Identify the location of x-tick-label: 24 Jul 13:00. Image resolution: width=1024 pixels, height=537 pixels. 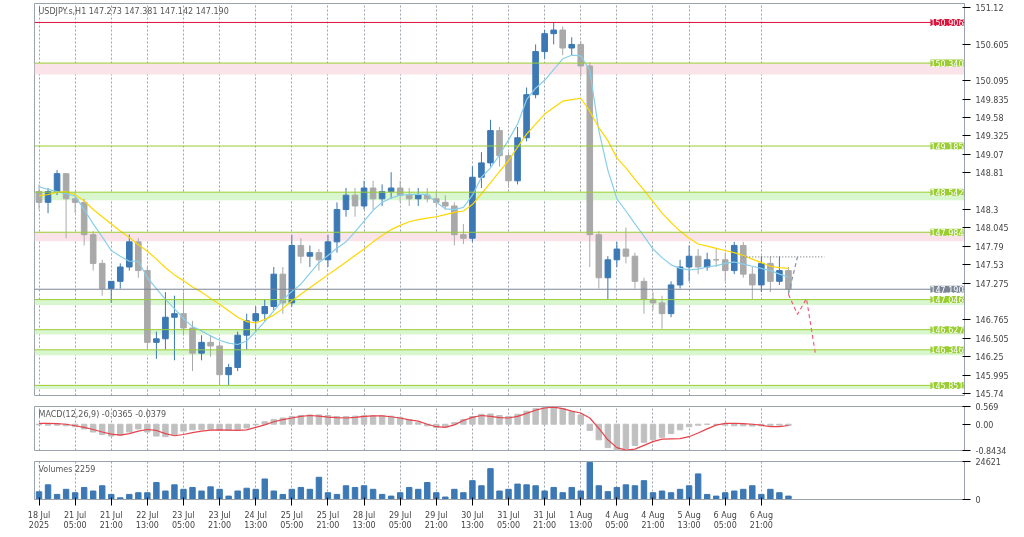
(256, 520).